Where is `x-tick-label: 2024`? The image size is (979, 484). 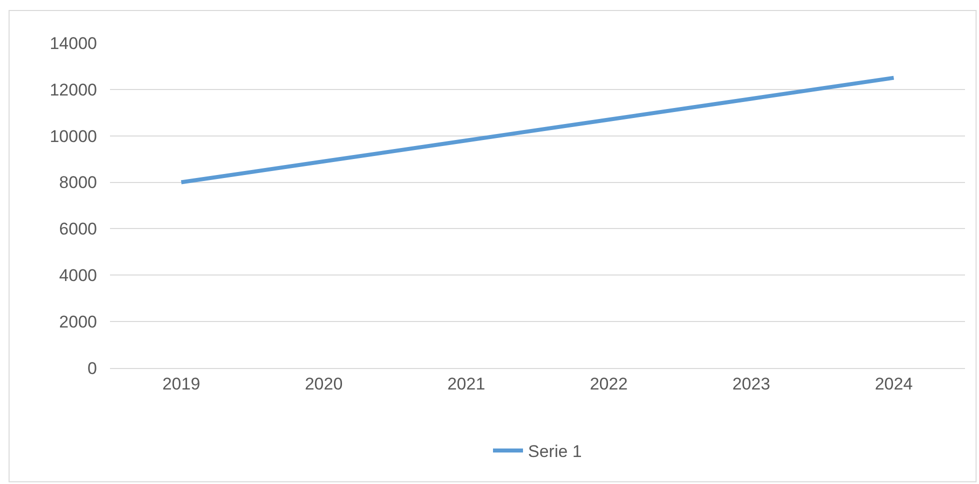 x-tick-label: 2024 is located at coordinates (893, 384).